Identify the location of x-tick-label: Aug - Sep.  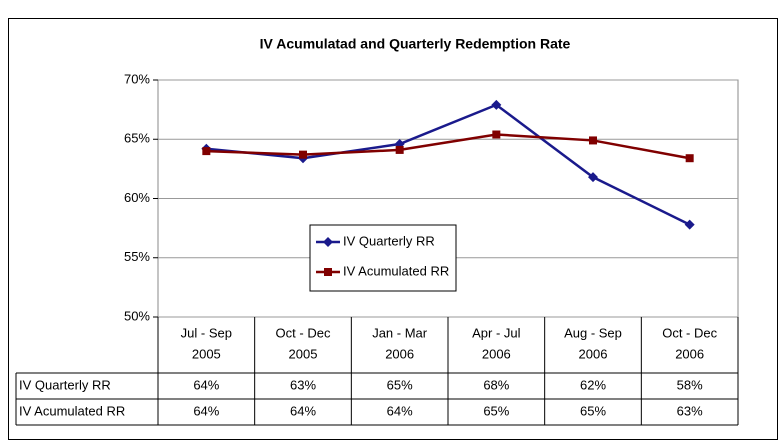
(593, 332).